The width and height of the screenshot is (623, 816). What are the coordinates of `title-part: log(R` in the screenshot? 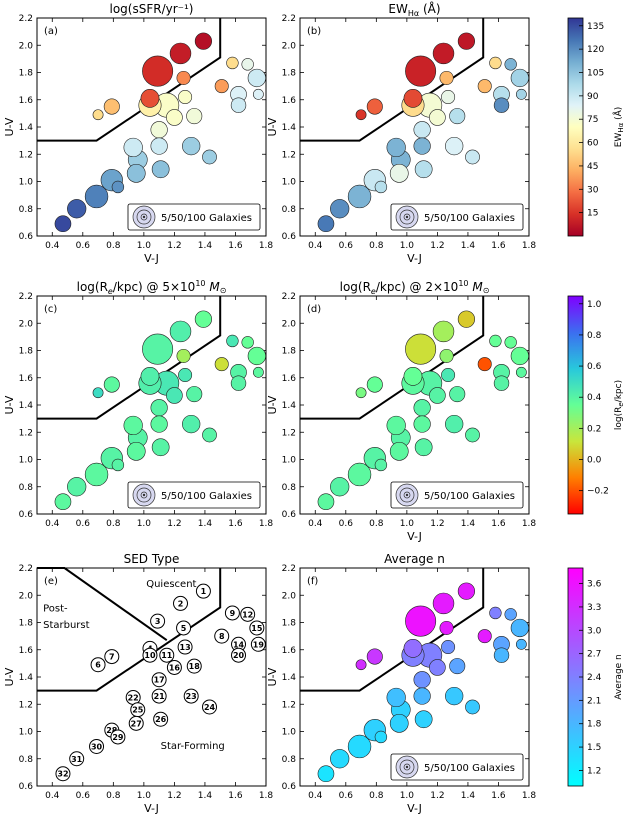 It's located at (355, 287).